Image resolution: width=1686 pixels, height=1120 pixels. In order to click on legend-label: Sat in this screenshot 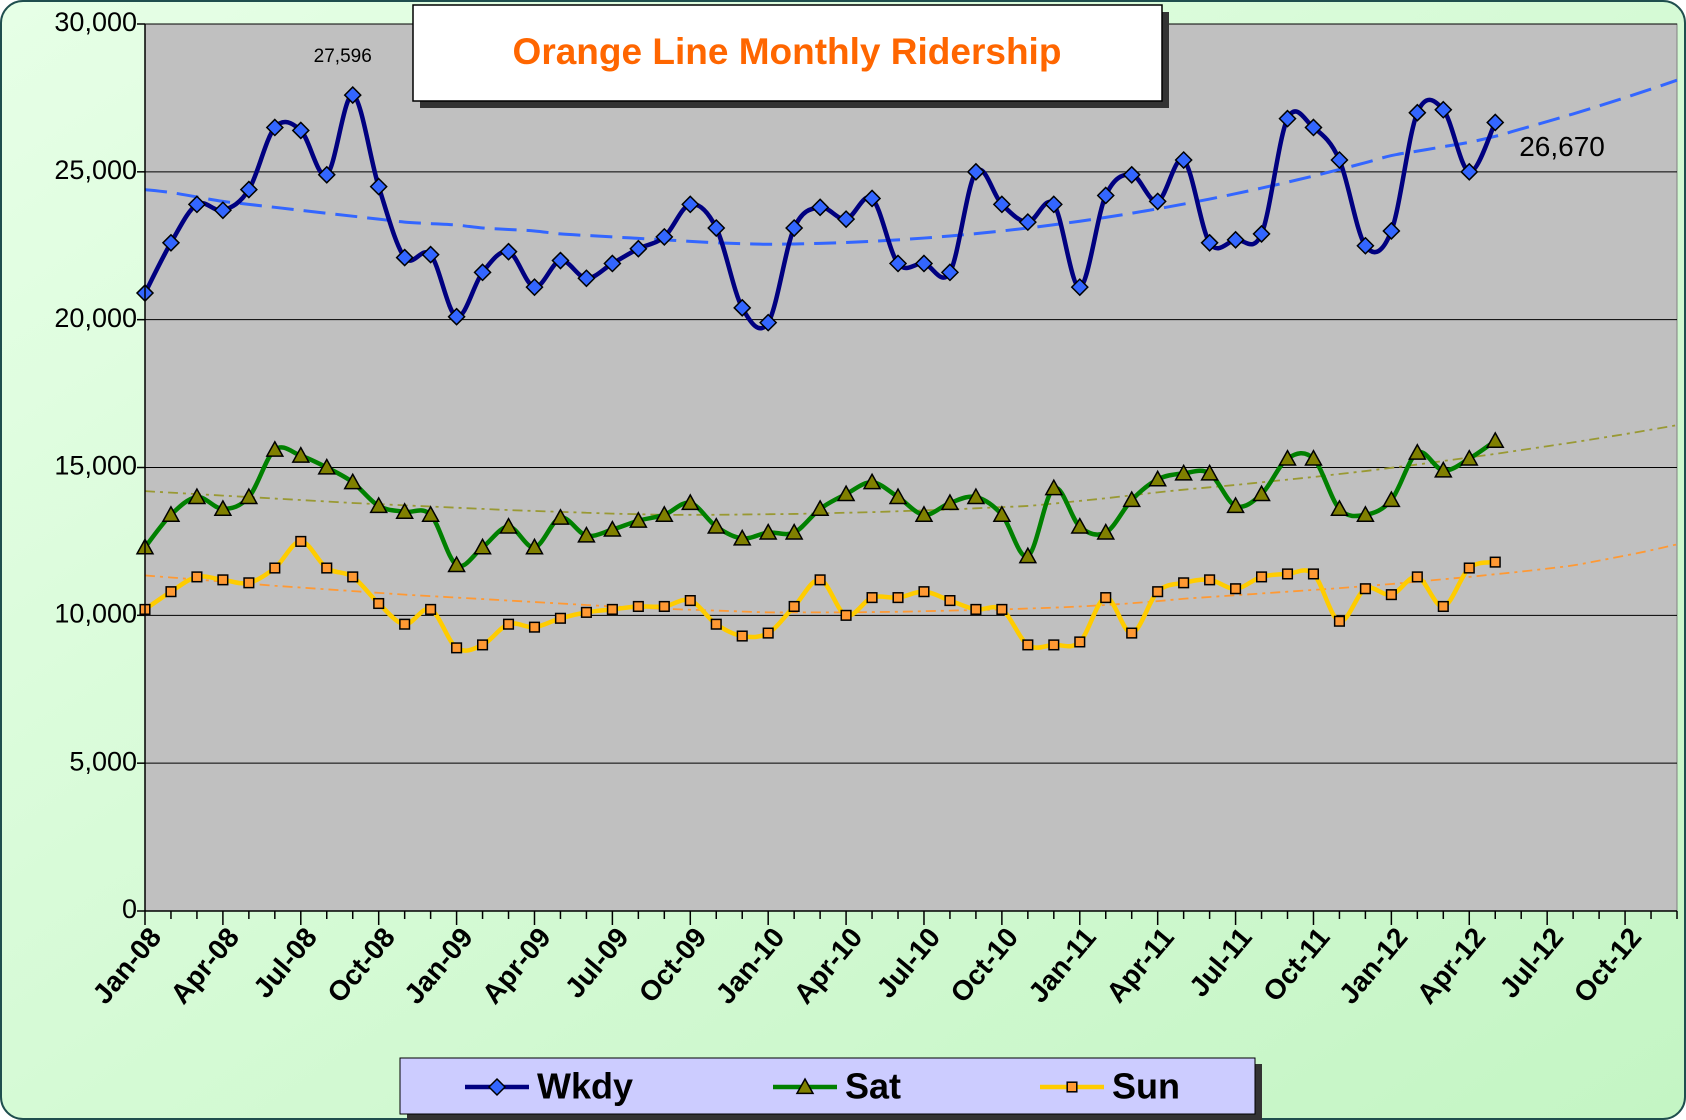, I will do `click(873, 1086)`.